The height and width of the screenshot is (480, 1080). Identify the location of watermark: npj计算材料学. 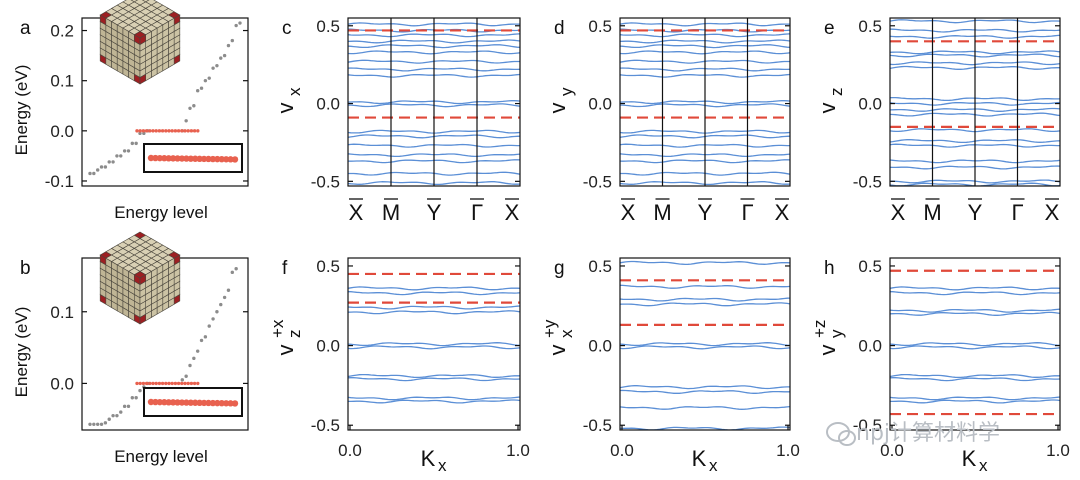
(913, 433).